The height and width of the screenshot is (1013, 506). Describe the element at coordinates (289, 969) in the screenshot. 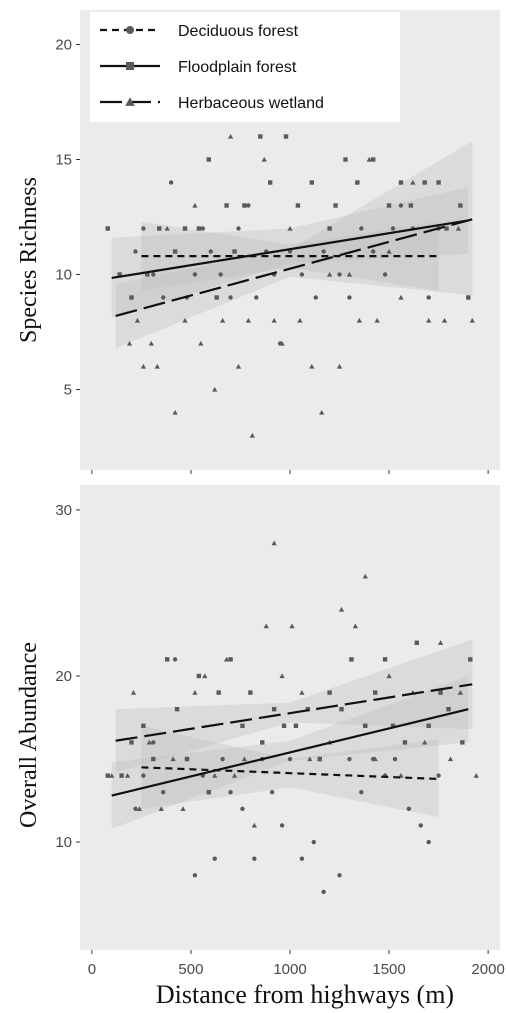

I see `x-tick-label: 1000` at that location.